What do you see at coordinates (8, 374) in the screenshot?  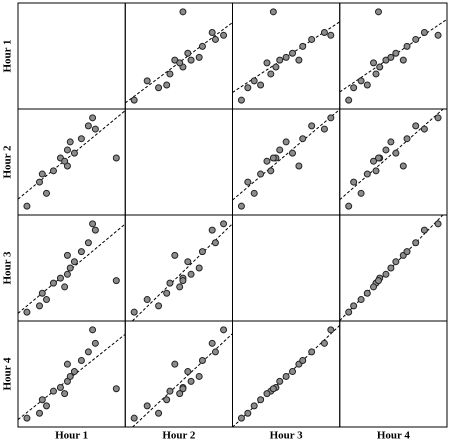 I see `row-label: Hour 4` at bounding box center [8, 374].